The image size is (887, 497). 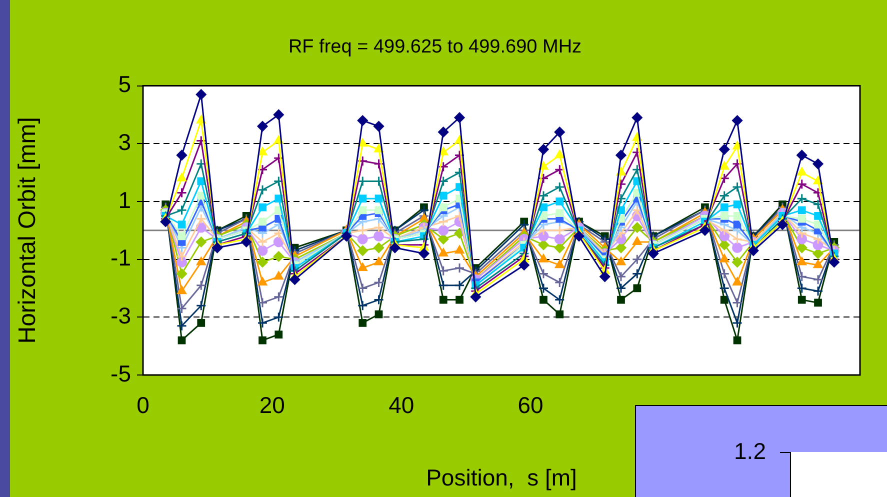 I want to click on x-tick-label: 60, so click(x=531, y=405).